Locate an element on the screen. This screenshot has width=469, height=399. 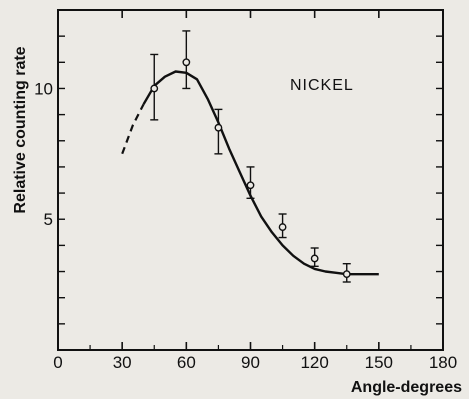
x-tick-label: 90 is located at coordinates (250, 362).